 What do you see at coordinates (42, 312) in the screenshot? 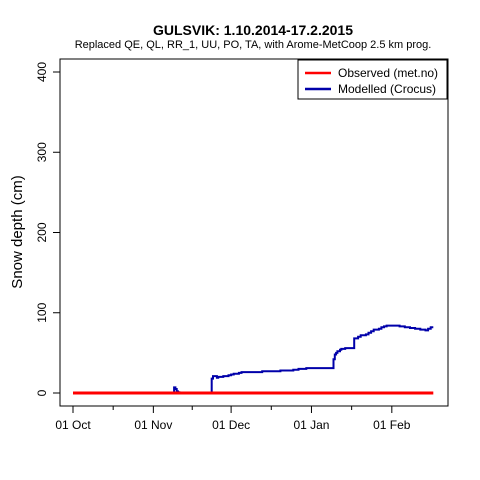
I see `y-tick-label: 100` at bounding box center [42, 312].